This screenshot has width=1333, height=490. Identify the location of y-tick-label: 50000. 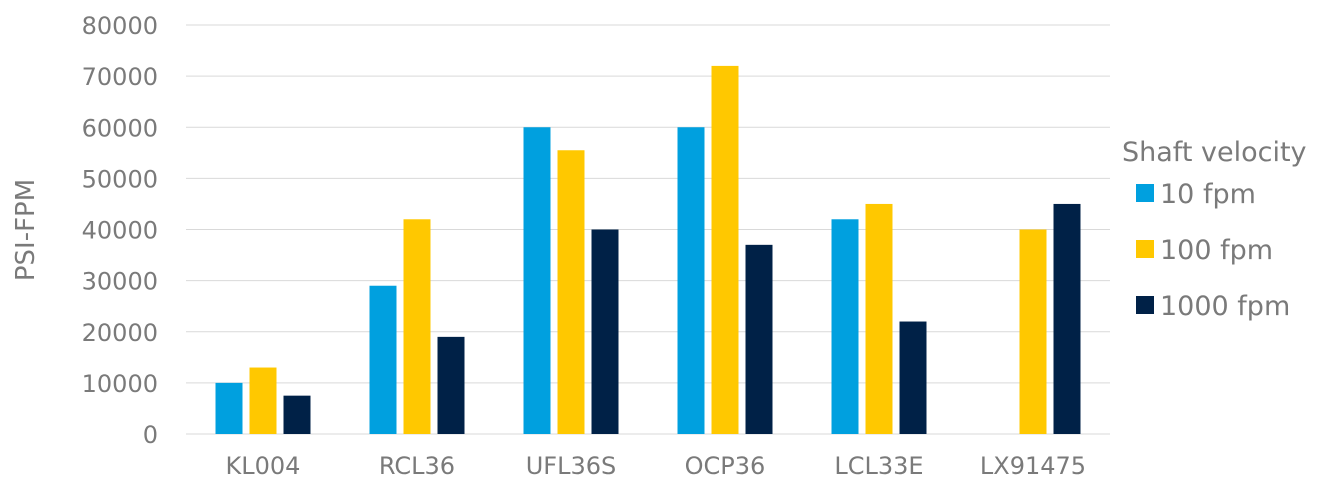
(120, 179).